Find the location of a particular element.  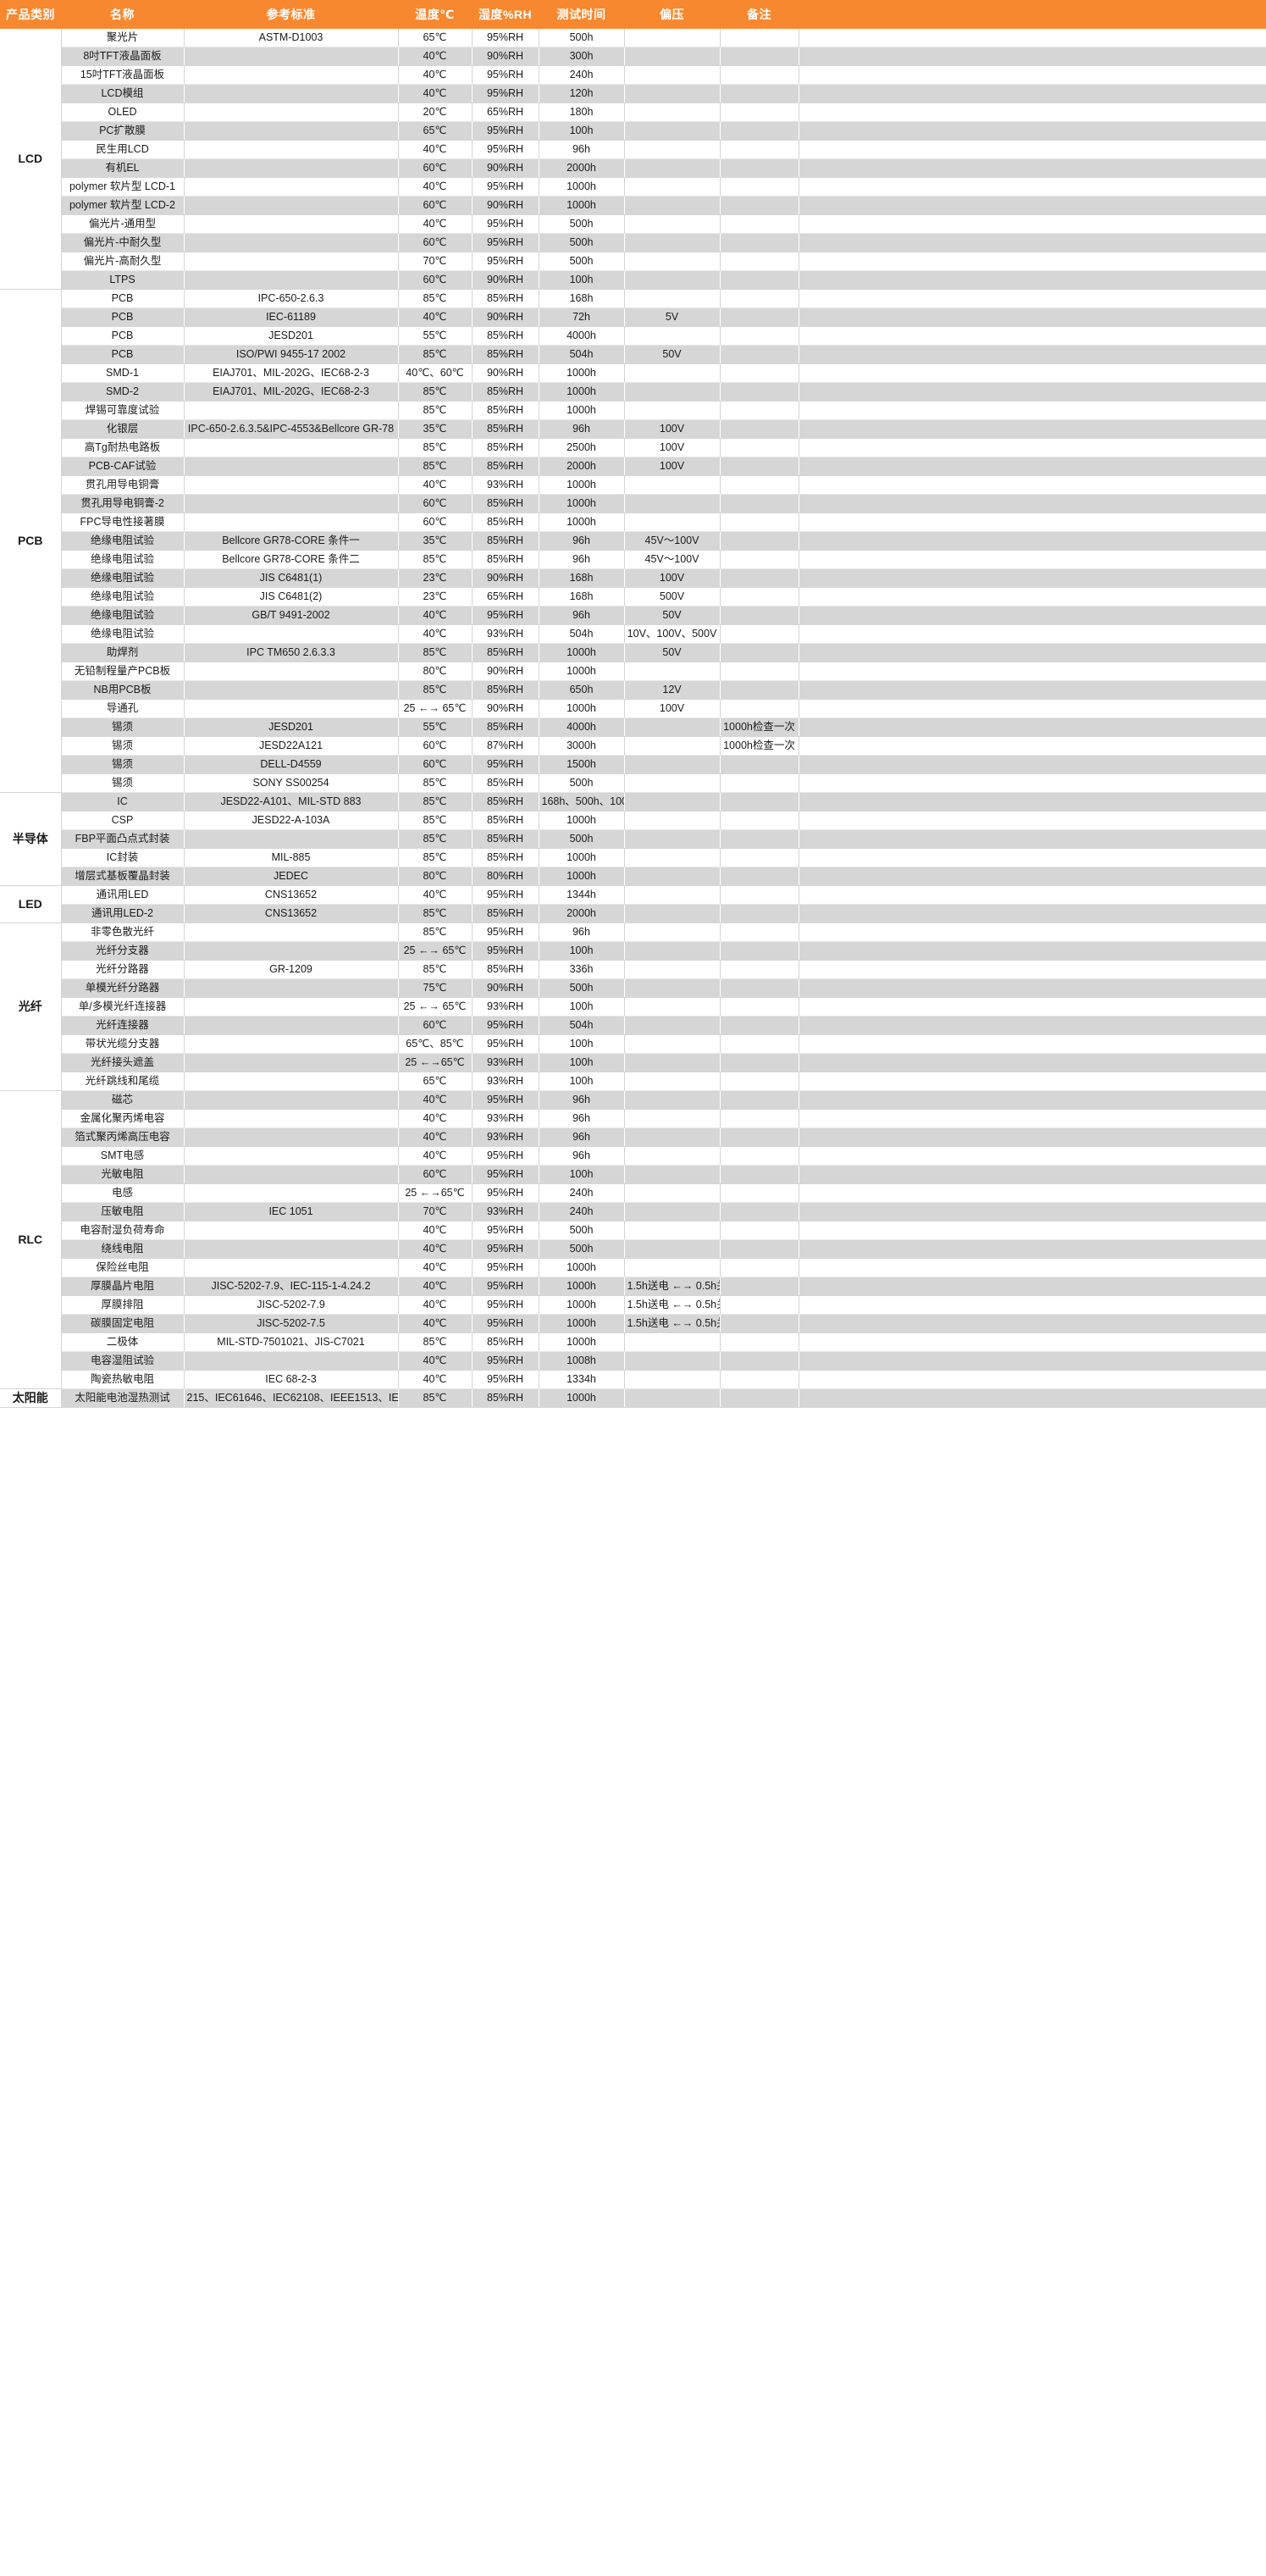

table-row: 保险丝电阻 40℃ 95%RH 1000h is located at coordinates (633, 1267).